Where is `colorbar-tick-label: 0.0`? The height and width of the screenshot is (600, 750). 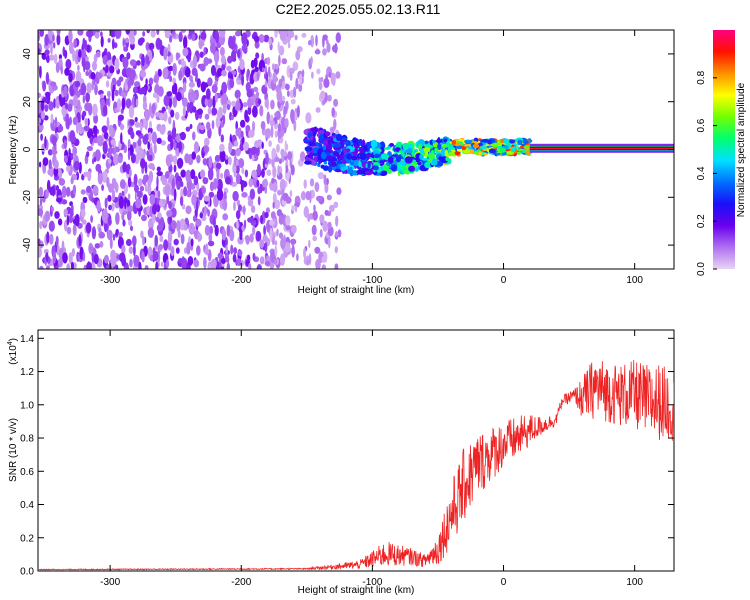 colorbar-tick-label: 0.0 is located at coordinates (701, 269).